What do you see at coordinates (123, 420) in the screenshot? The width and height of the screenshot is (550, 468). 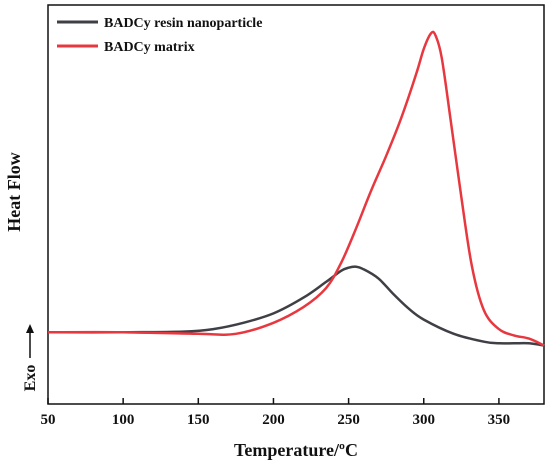 I see `x-tick-label: 100` at bounding box center [123, 420].